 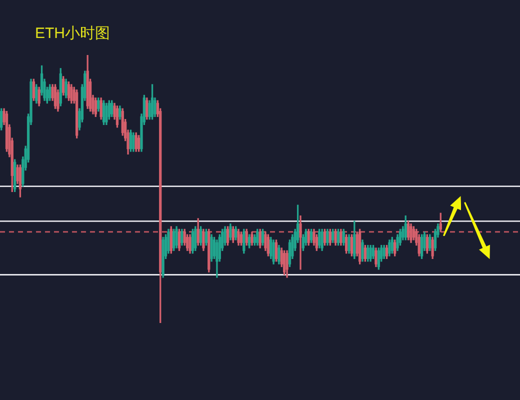 What do you see at coordinates (72, 33) in the screenshot?
I see `chart-title: ETH小时图` at bounding box center [72, 33].